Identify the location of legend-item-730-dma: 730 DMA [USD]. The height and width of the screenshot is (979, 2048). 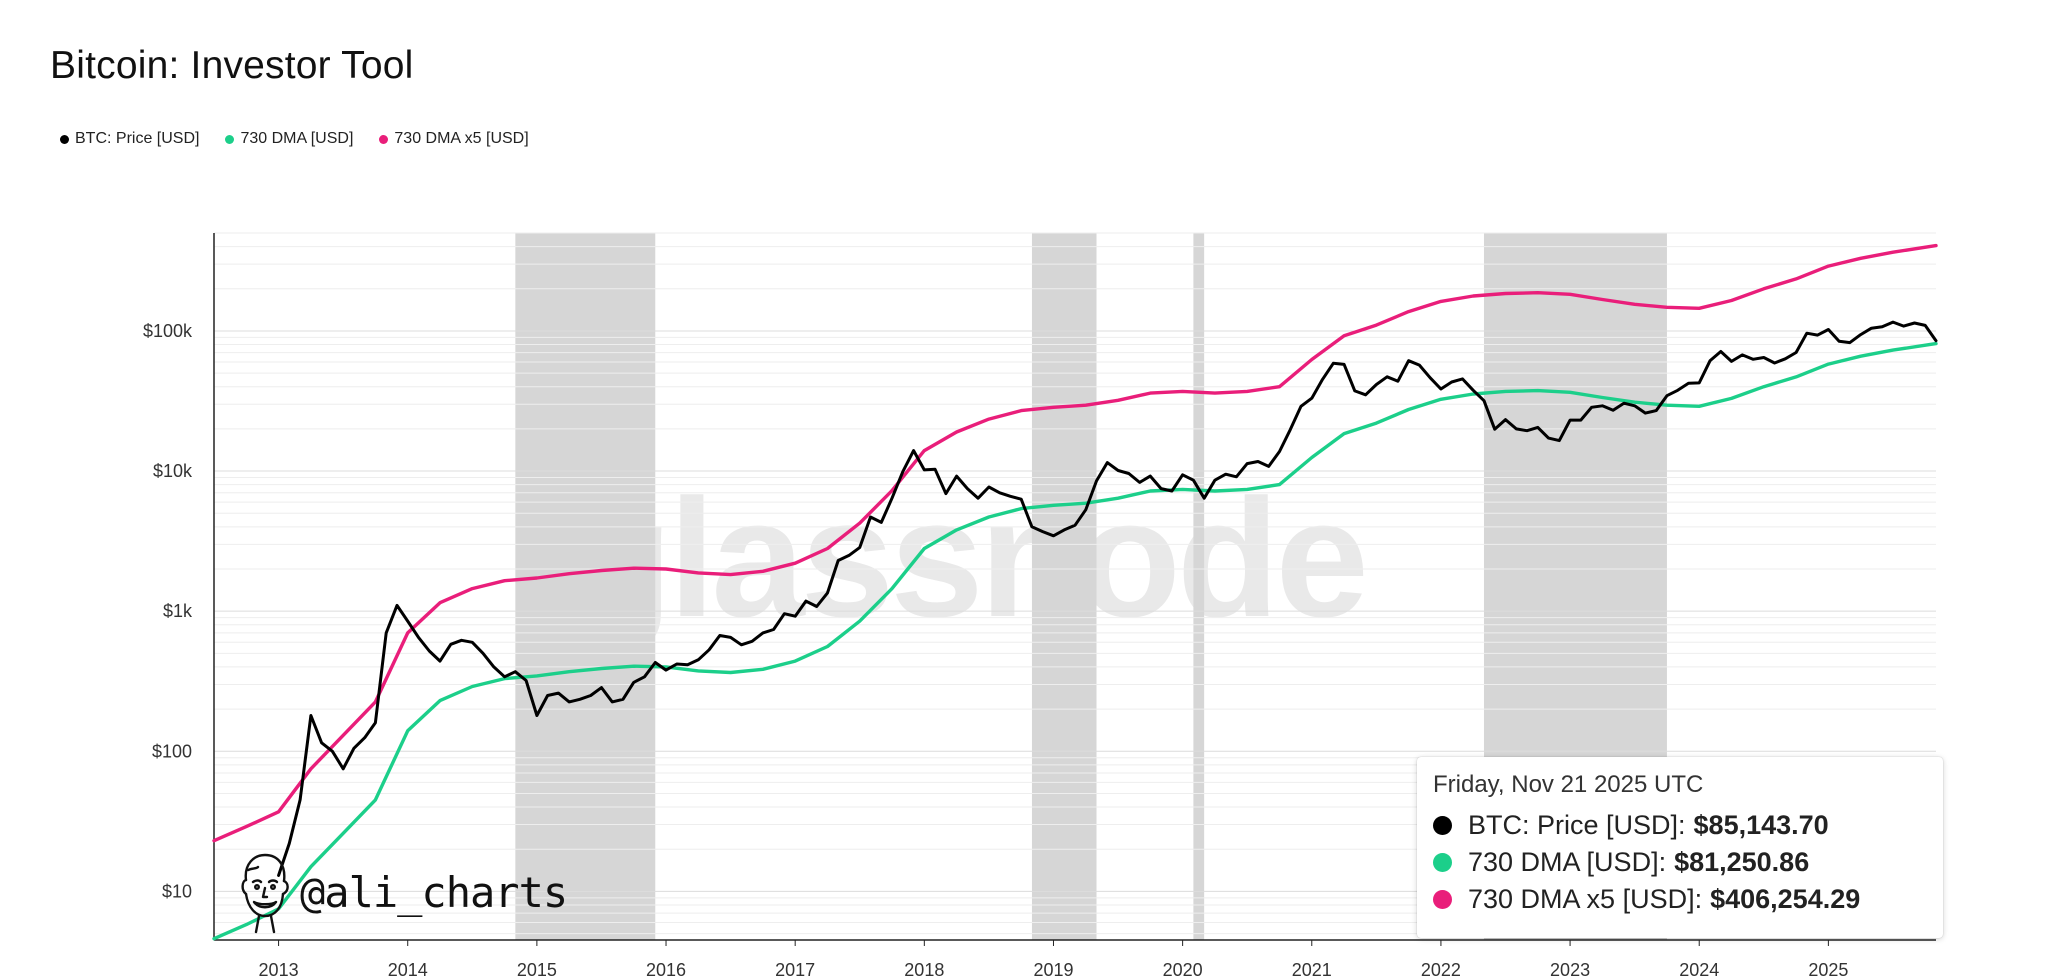
(289, 139).